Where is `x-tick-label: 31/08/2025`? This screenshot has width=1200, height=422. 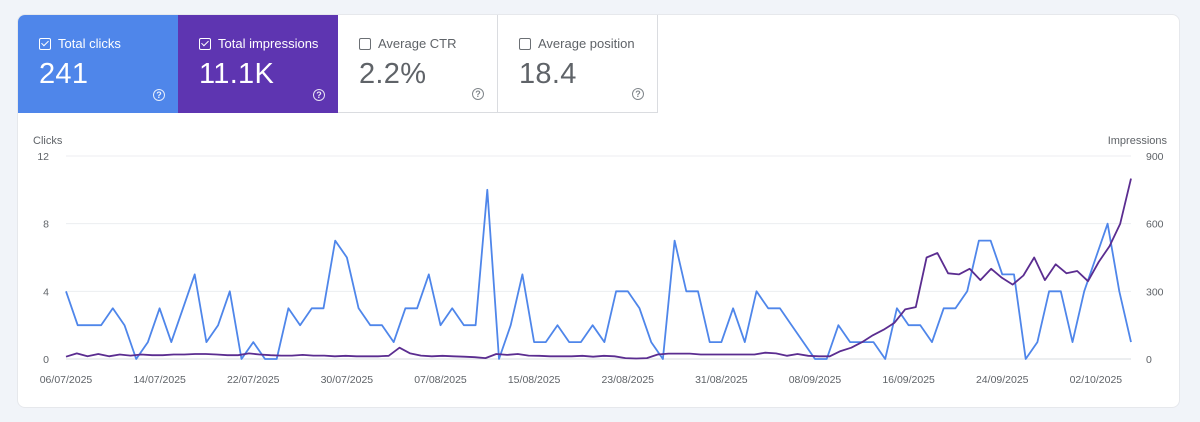
x-tick-label: 31/08/2025 is located at coordinates (721, 380).